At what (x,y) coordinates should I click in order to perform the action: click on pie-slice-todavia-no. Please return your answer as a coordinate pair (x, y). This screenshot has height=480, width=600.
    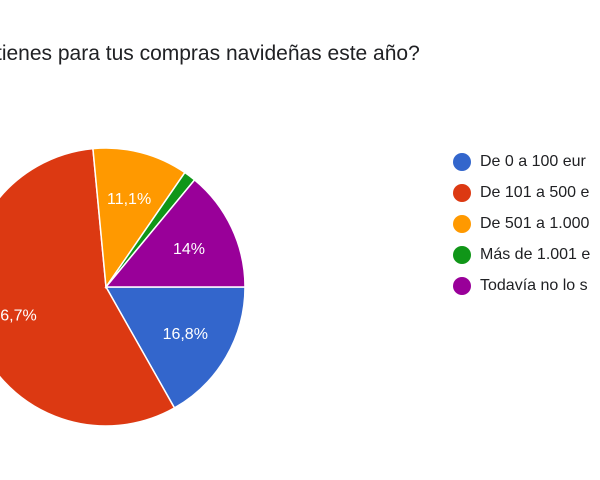
    Looking at the image, I should click on (175, 233).